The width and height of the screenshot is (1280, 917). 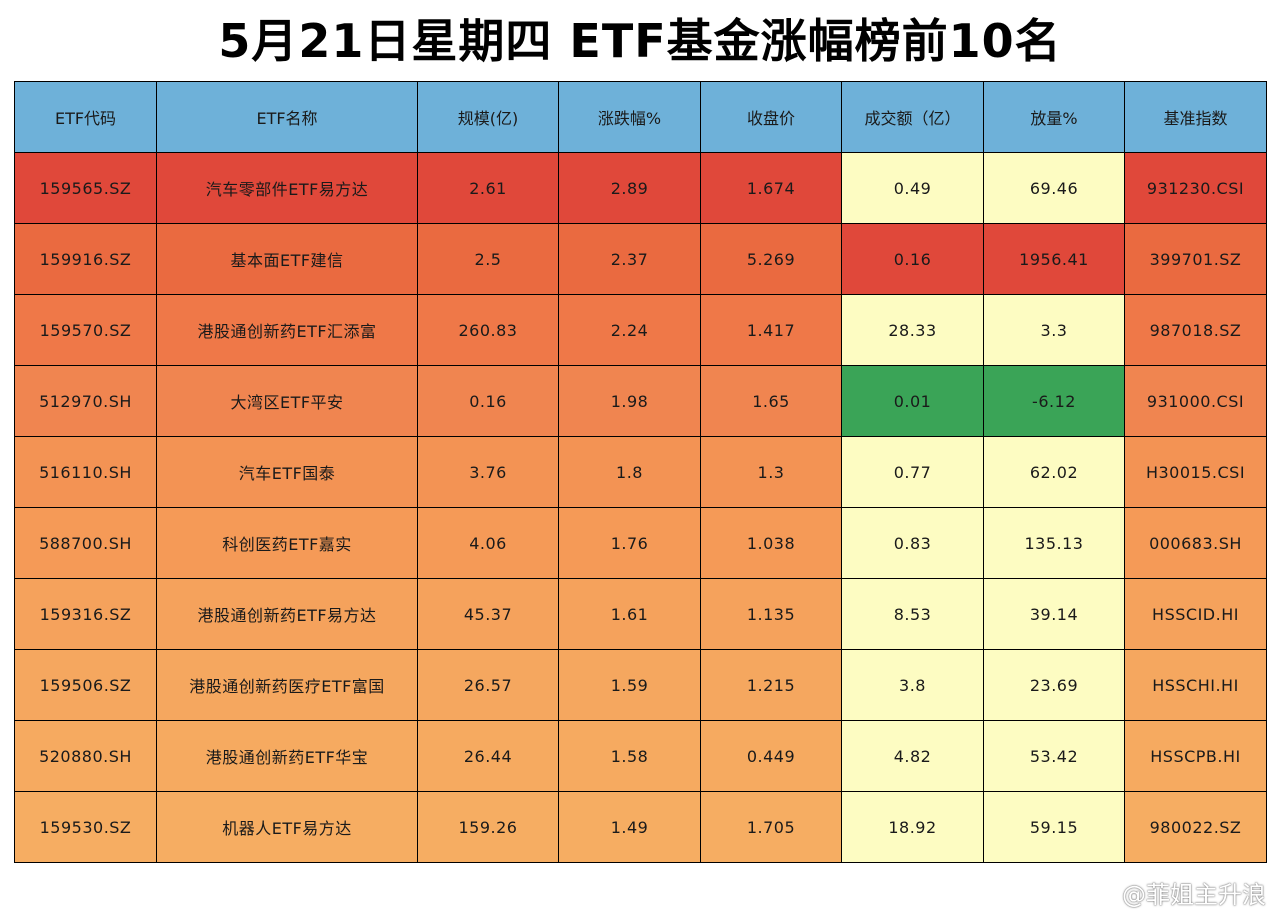 I want to click on cell-size: 26.57, so click(x=488, y=685).